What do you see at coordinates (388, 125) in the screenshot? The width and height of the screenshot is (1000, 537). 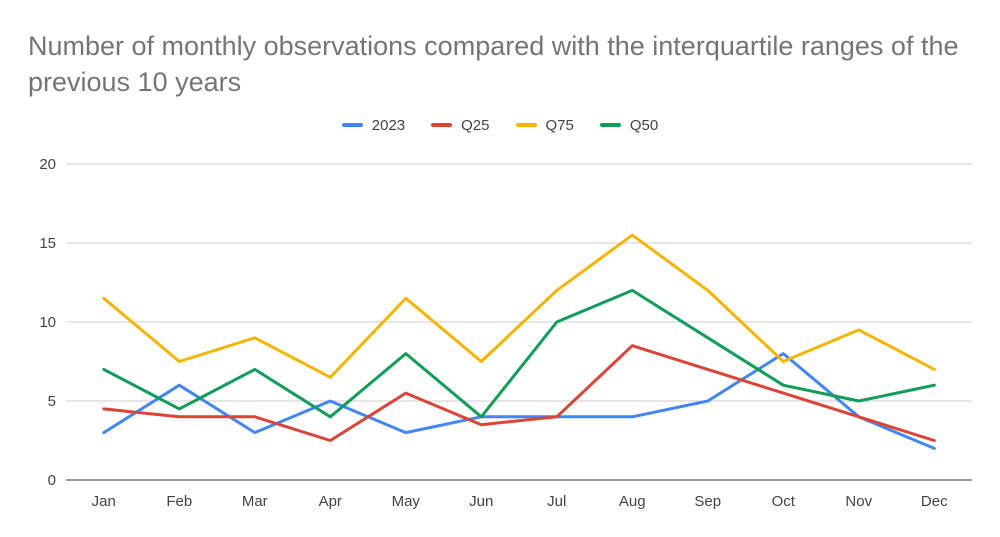 I see `legend-label: 2023` at bounding box center [388, 125].